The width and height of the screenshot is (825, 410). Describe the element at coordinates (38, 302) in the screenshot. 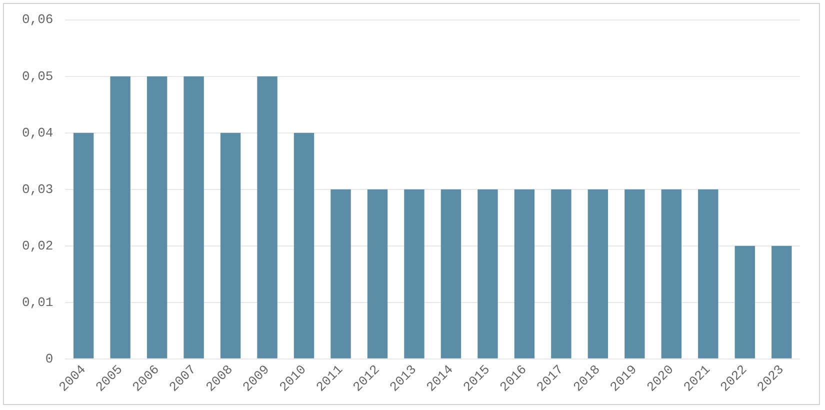

I see `y-tick-label: 0,01` at that location.